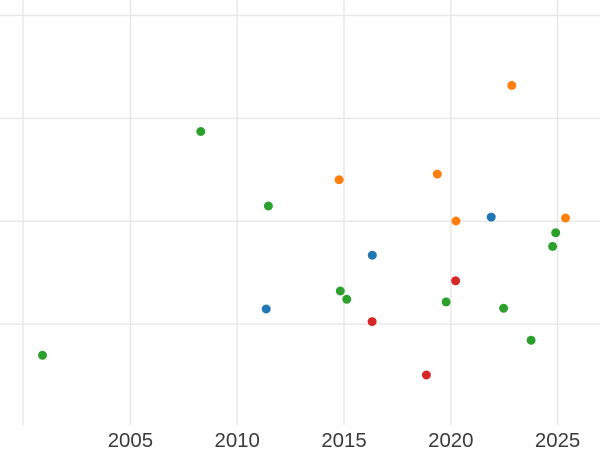 The height and width of the screenshot is (450, 600). I want to click on svg-text: 2010, so click(237, 440).